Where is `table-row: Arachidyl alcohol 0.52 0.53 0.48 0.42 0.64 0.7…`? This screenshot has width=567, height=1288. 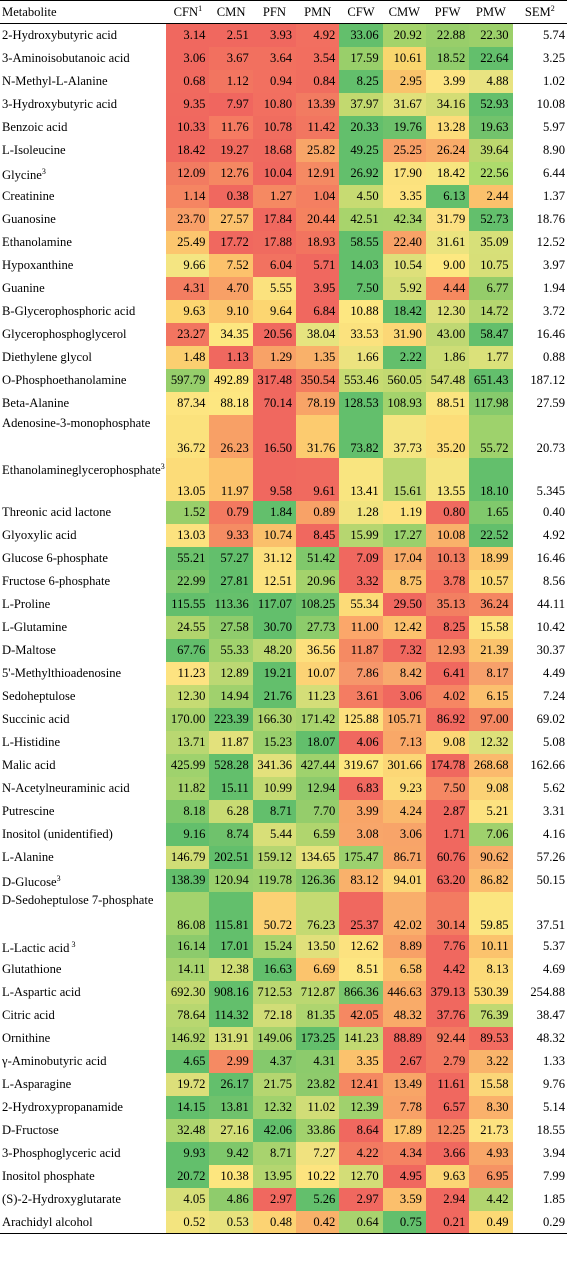 table-row: Arachidyl alcohol 0.52 0.53 0.48 0.42 0.64 0.7… is located at coordinates (283, 1222).